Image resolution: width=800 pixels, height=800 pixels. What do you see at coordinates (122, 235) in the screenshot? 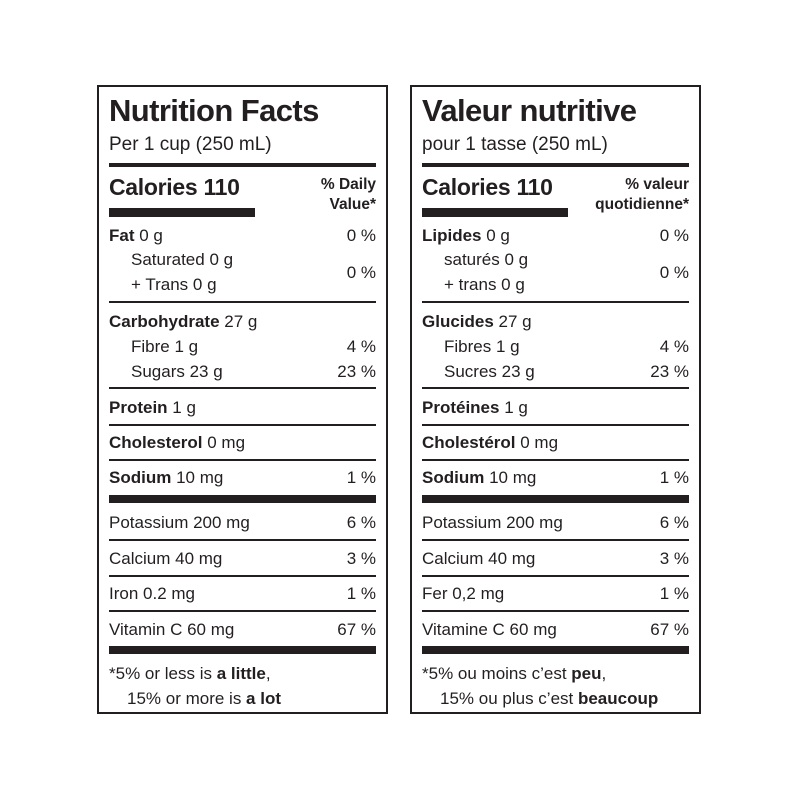
I see `nutrient-name: Fat` at bounding box center [122, 235].